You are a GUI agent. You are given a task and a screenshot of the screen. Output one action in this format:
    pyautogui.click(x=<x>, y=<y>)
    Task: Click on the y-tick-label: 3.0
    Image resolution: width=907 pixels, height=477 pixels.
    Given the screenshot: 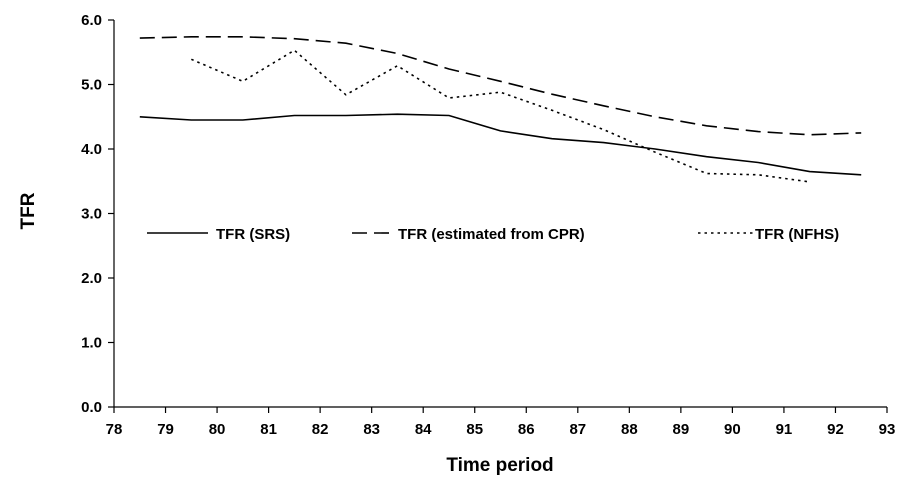 What is the action you would take?
    pyautogui.click(x=91, y=214)
    